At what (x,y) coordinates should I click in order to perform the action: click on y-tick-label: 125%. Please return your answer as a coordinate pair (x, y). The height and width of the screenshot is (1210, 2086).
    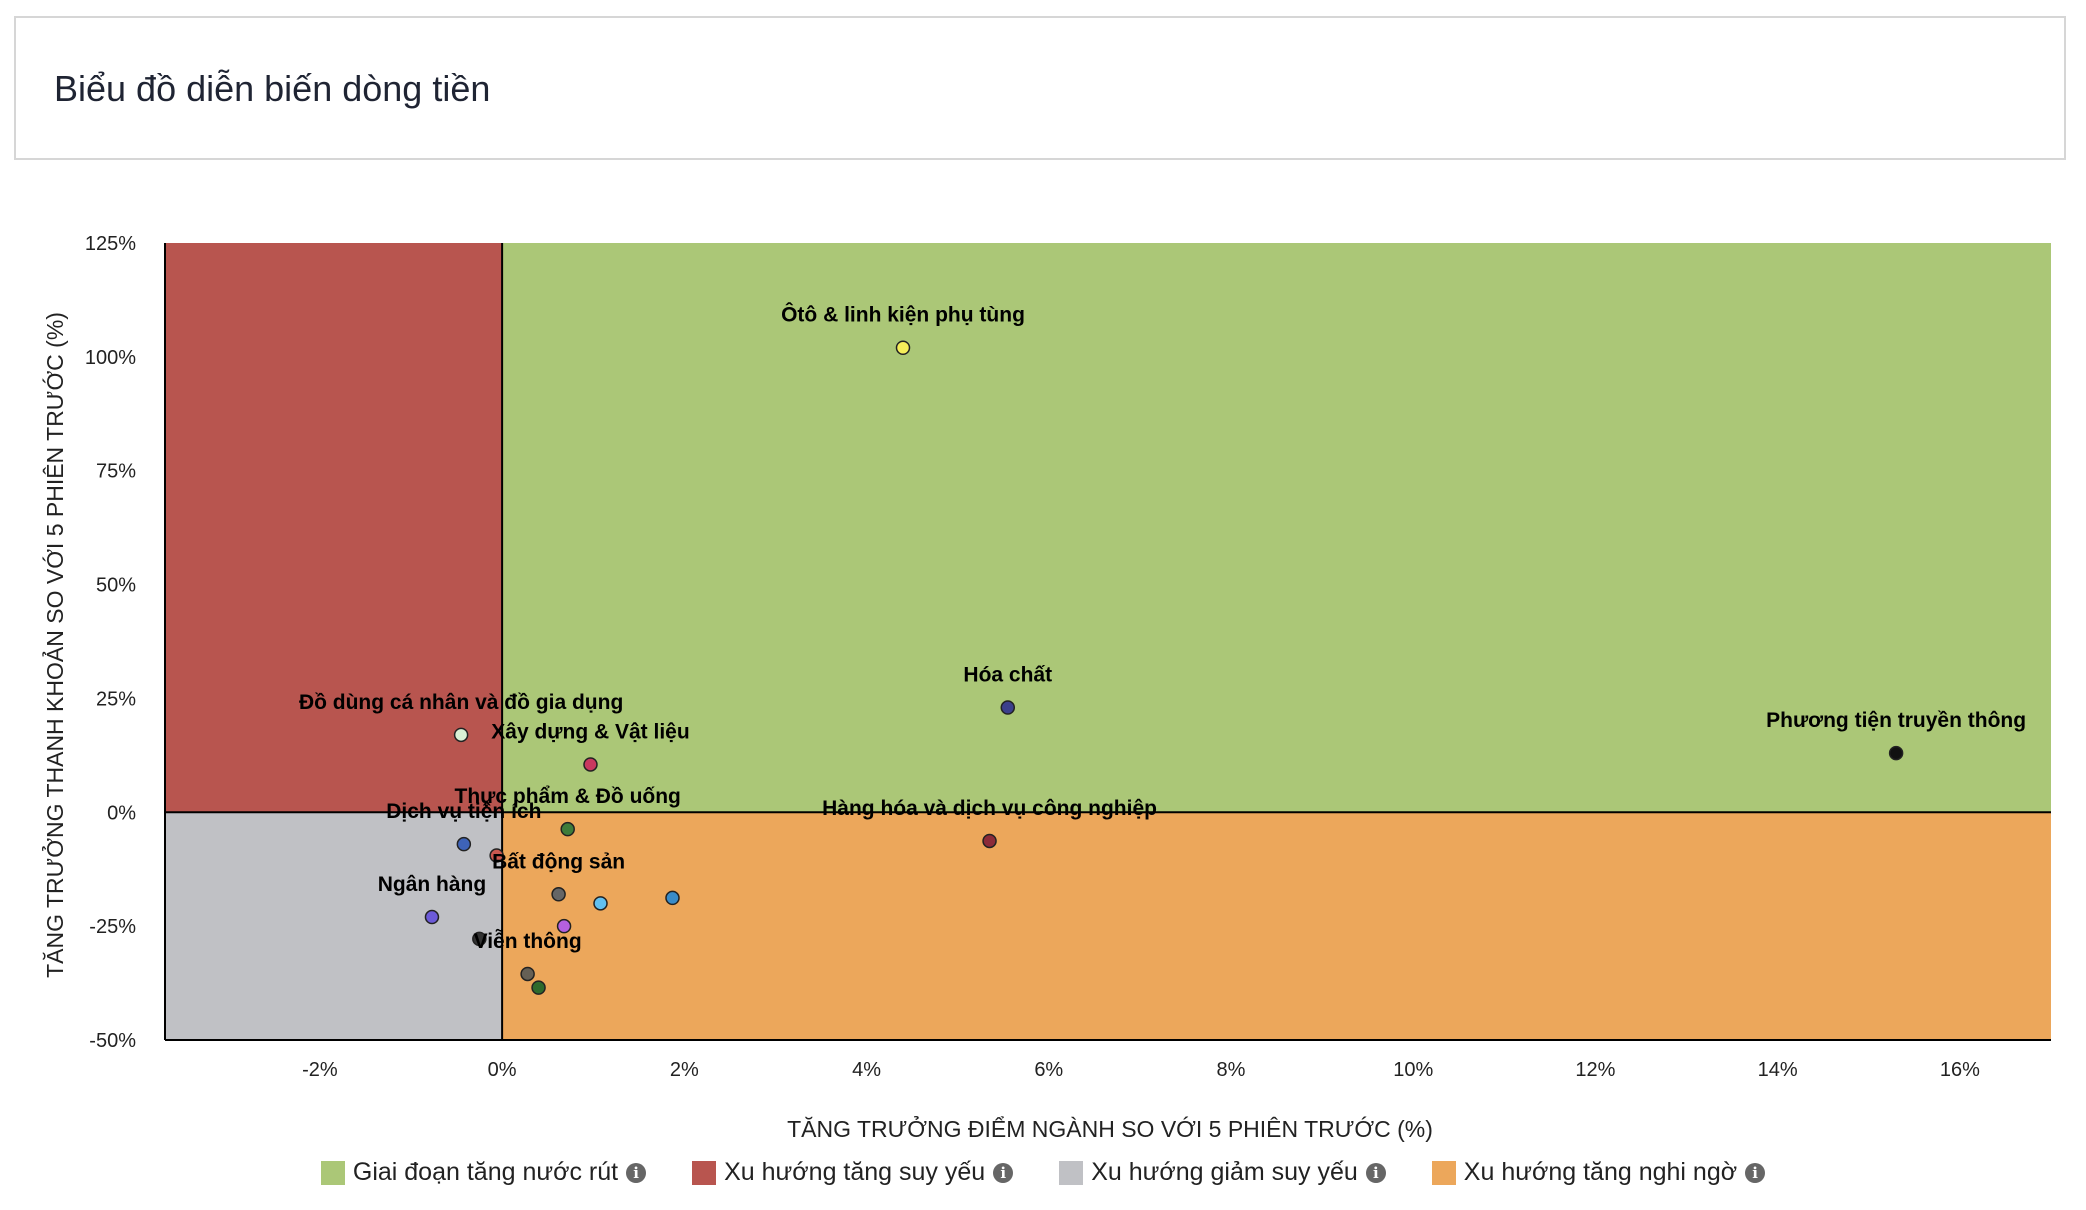
    Looking at the image, I should click on (110, 244).